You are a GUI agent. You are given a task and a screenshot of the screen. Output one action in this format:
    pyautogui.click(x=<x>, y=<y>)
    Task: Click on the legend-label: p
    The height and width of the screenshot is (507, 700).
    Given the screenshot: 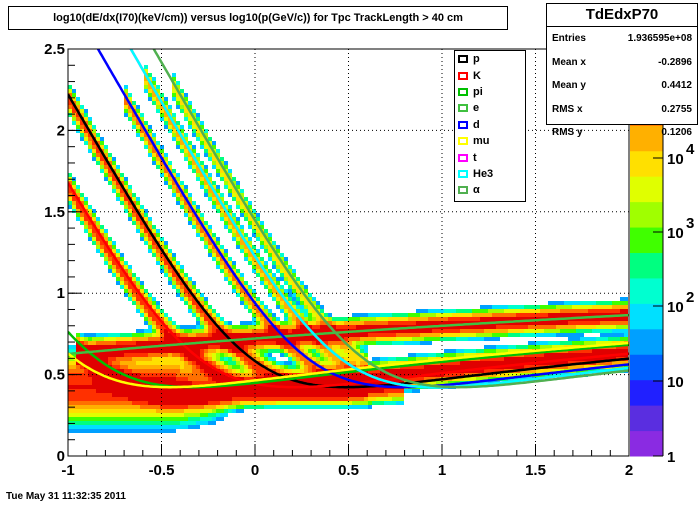 What is the action you would take?
    pyautogui.click(x=476, y=59)
    